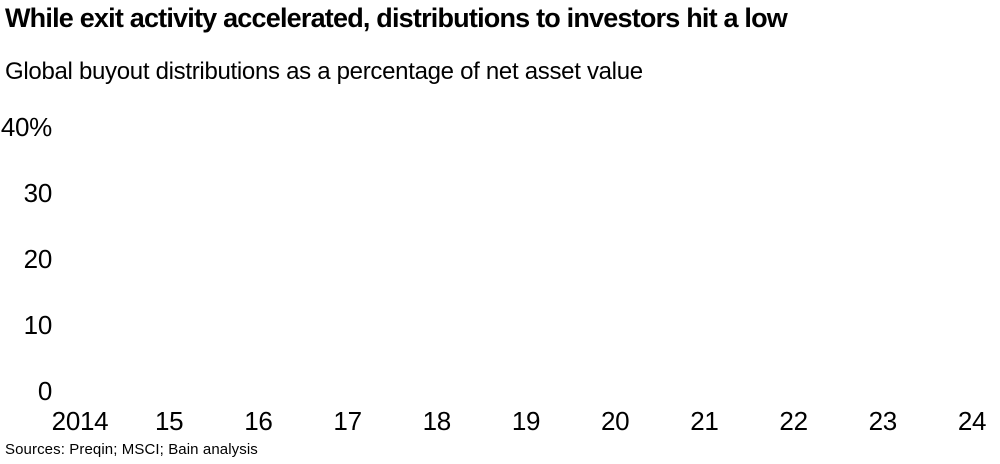 The height and width of the screenshot is (464, 1000). Describe the element at coordinates (437, 421) in the screenshot. I see `x-tick-label: 18` at that location.